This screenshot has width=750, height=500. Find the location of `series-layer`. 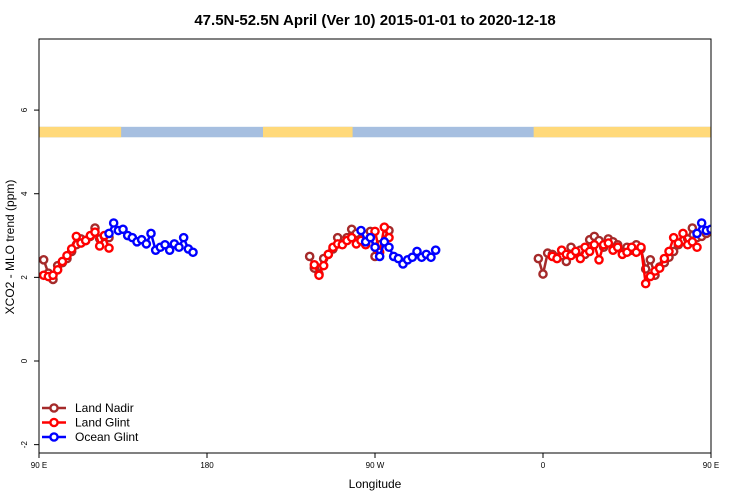

series-layer is located at coordinates (386, 253).